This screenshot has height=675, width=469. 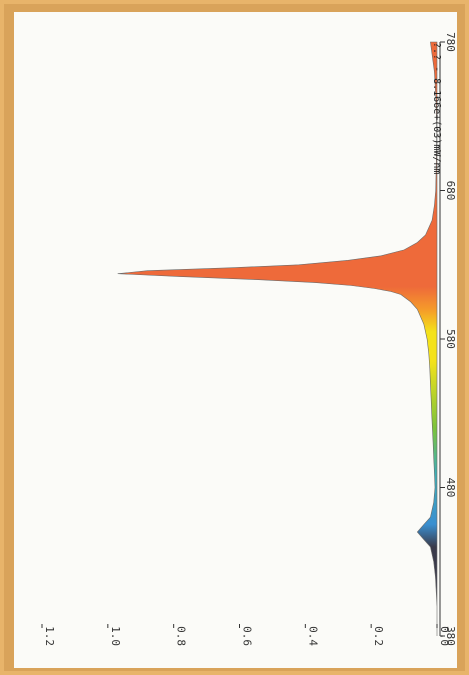 I want to click on x-tick-label: 480, so click(x=450, y=488).